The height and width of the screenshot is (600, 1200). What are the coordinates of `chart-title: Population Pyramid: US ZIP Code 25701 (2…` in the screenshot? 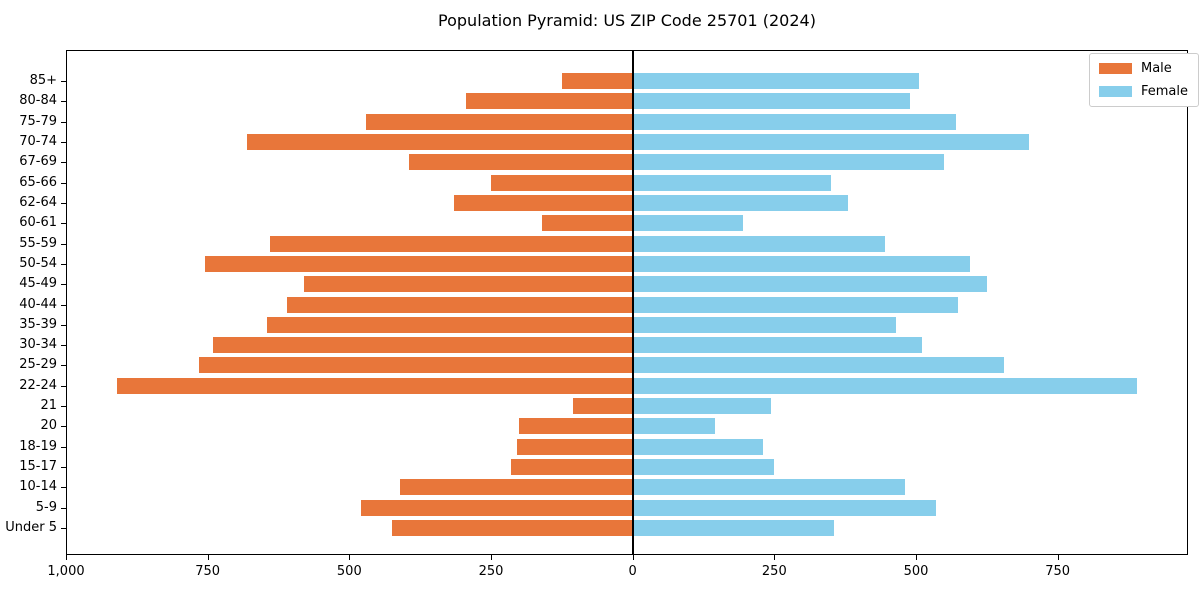 It's located at (627, 20).